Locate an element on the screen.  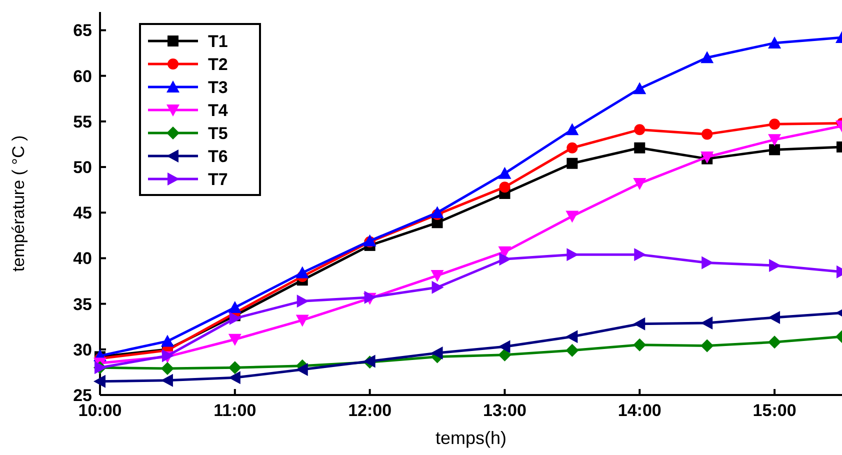
y-tick-label: 30 is located at coordinates (82, 350).